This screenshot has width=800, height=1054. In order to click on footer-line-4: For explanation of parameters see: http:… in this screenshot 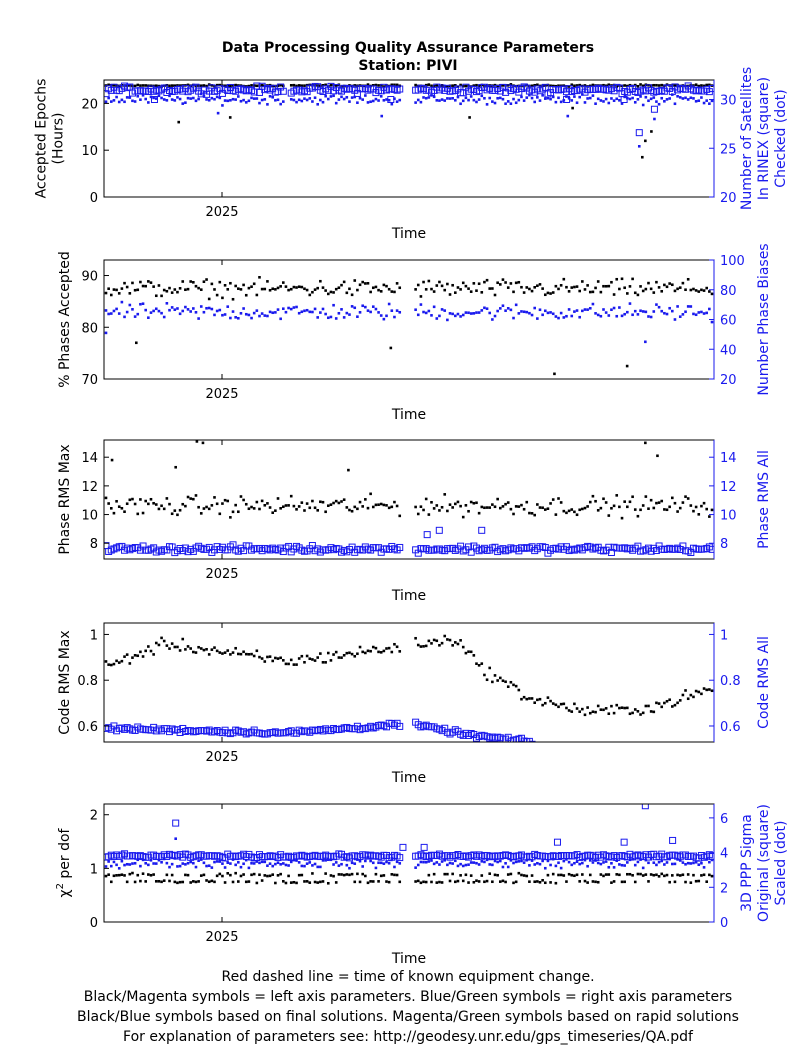, I will do `click(408, 1037)`.